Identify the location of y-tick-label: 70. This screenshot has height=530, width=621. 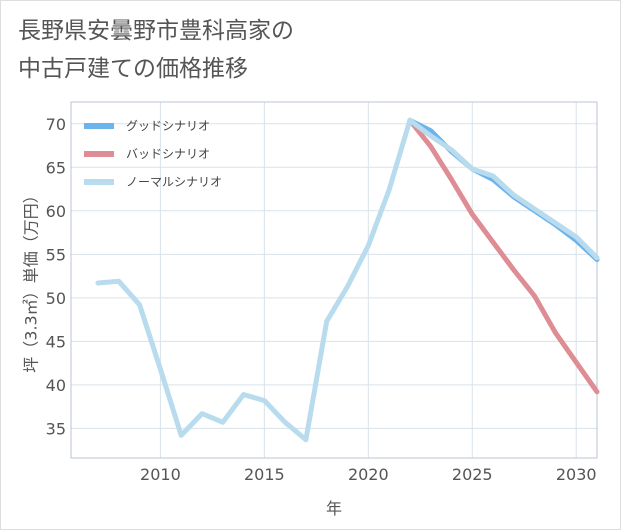
(56, 124).